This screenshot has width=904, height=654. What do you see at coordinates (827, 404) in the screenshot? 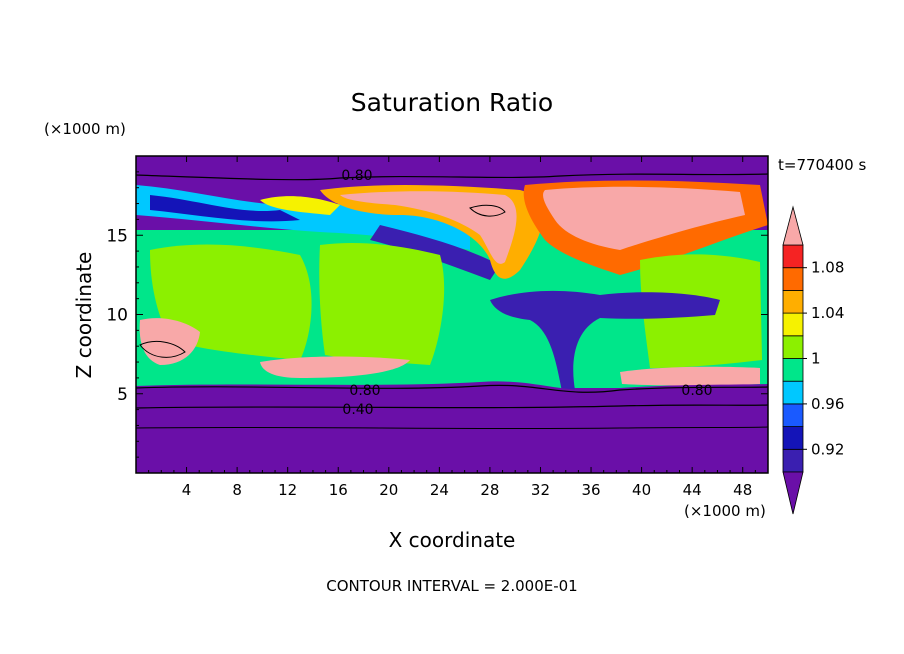
I see `colorbar-tick-label: 0.96` at bounding box center [827, 404].